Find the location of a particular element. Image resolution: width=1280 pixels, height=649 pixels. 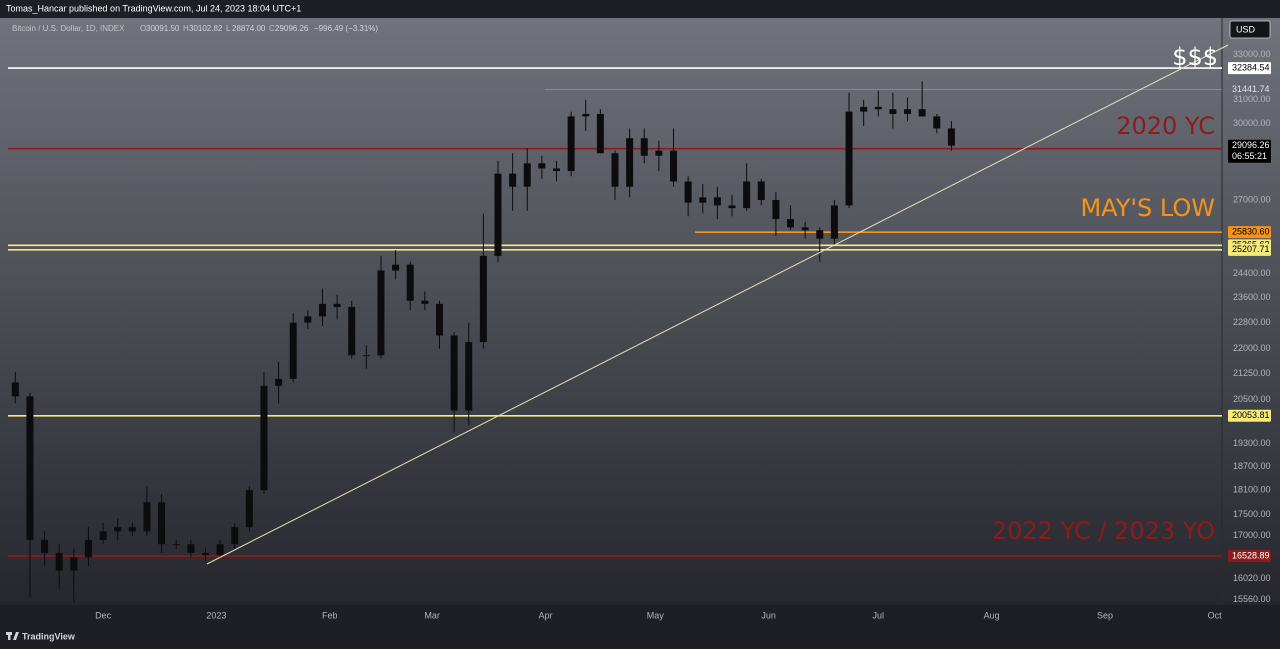

legend-letter: C is located at coordinates (272, 28).